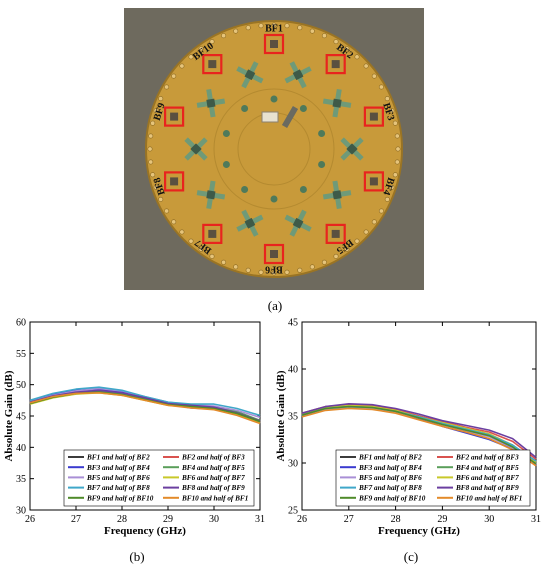  What do you see at coordinates (214, 519) in the screenshot?
I see `x-tick-label: 30` at bounding box center [214, 519].